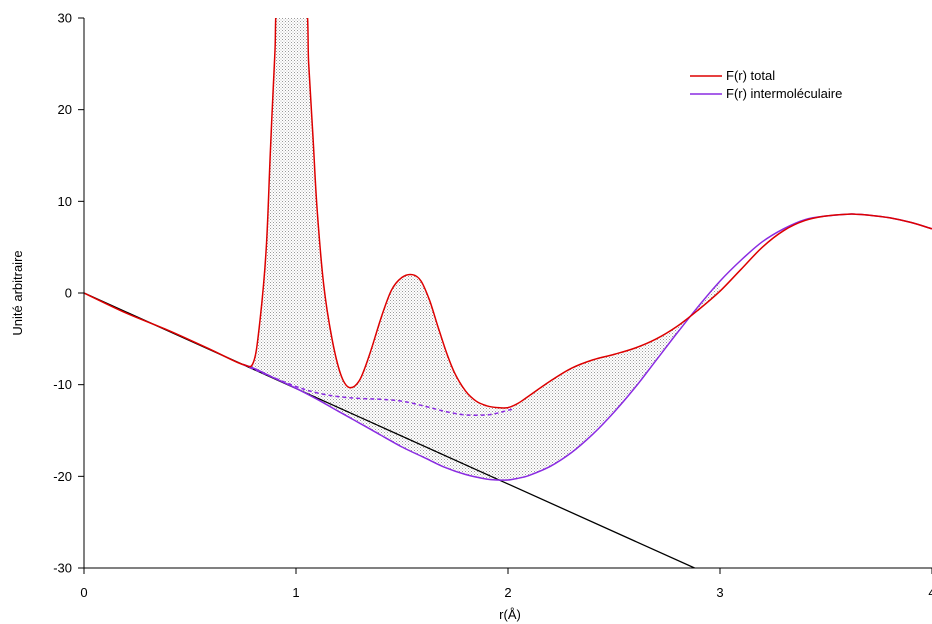 The width and height of the screenshot is (932, 624). What do you see at coordinates (750, 75) in the screenshot?
I see `legend-label-total: F(r) total` at bounding box center [750, 75].